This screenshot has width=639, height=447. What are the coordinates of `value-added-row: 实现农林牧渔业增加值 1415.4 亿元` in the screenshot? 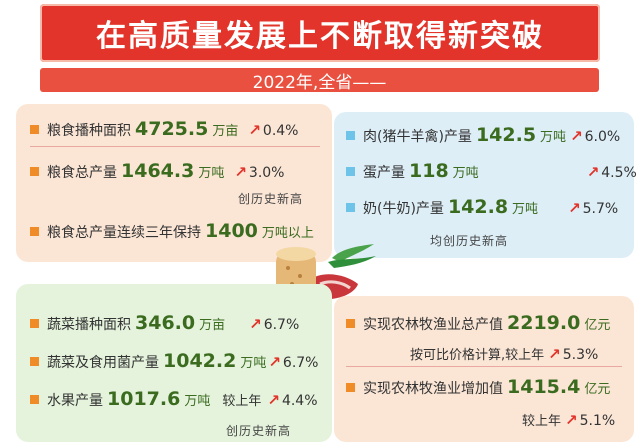 It's located at (478, 387).